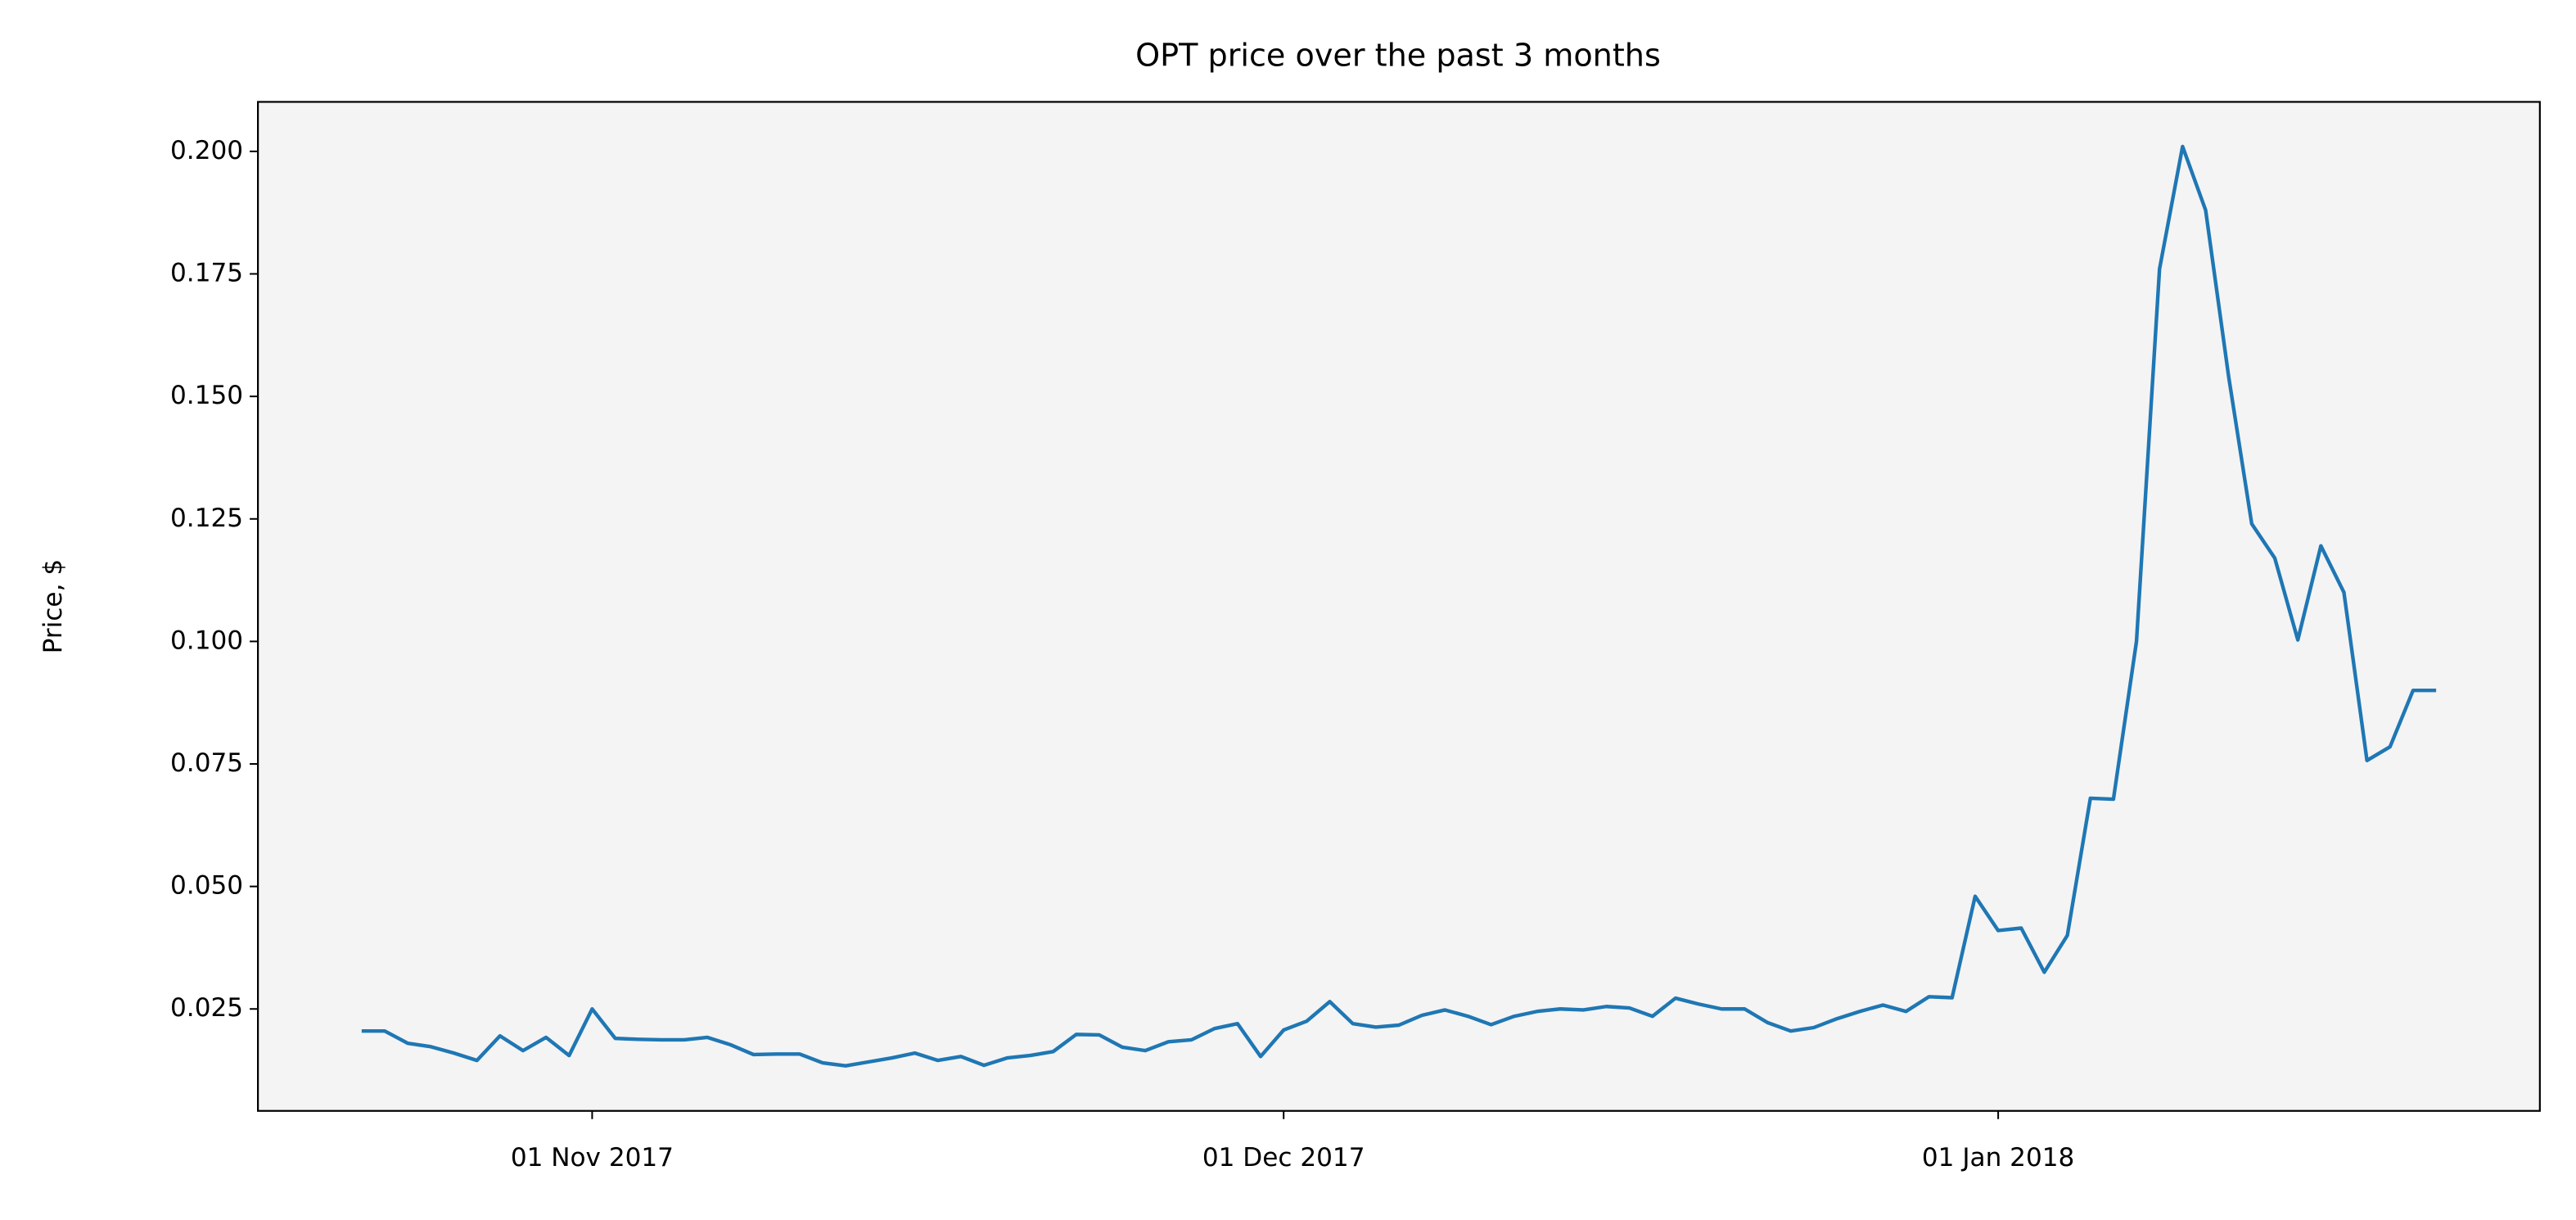 Image resolution: width=2576 pixels, height=1220 pixels. I want to click on chart-title: OPT price over the past 3 months, so click(1398, 56).